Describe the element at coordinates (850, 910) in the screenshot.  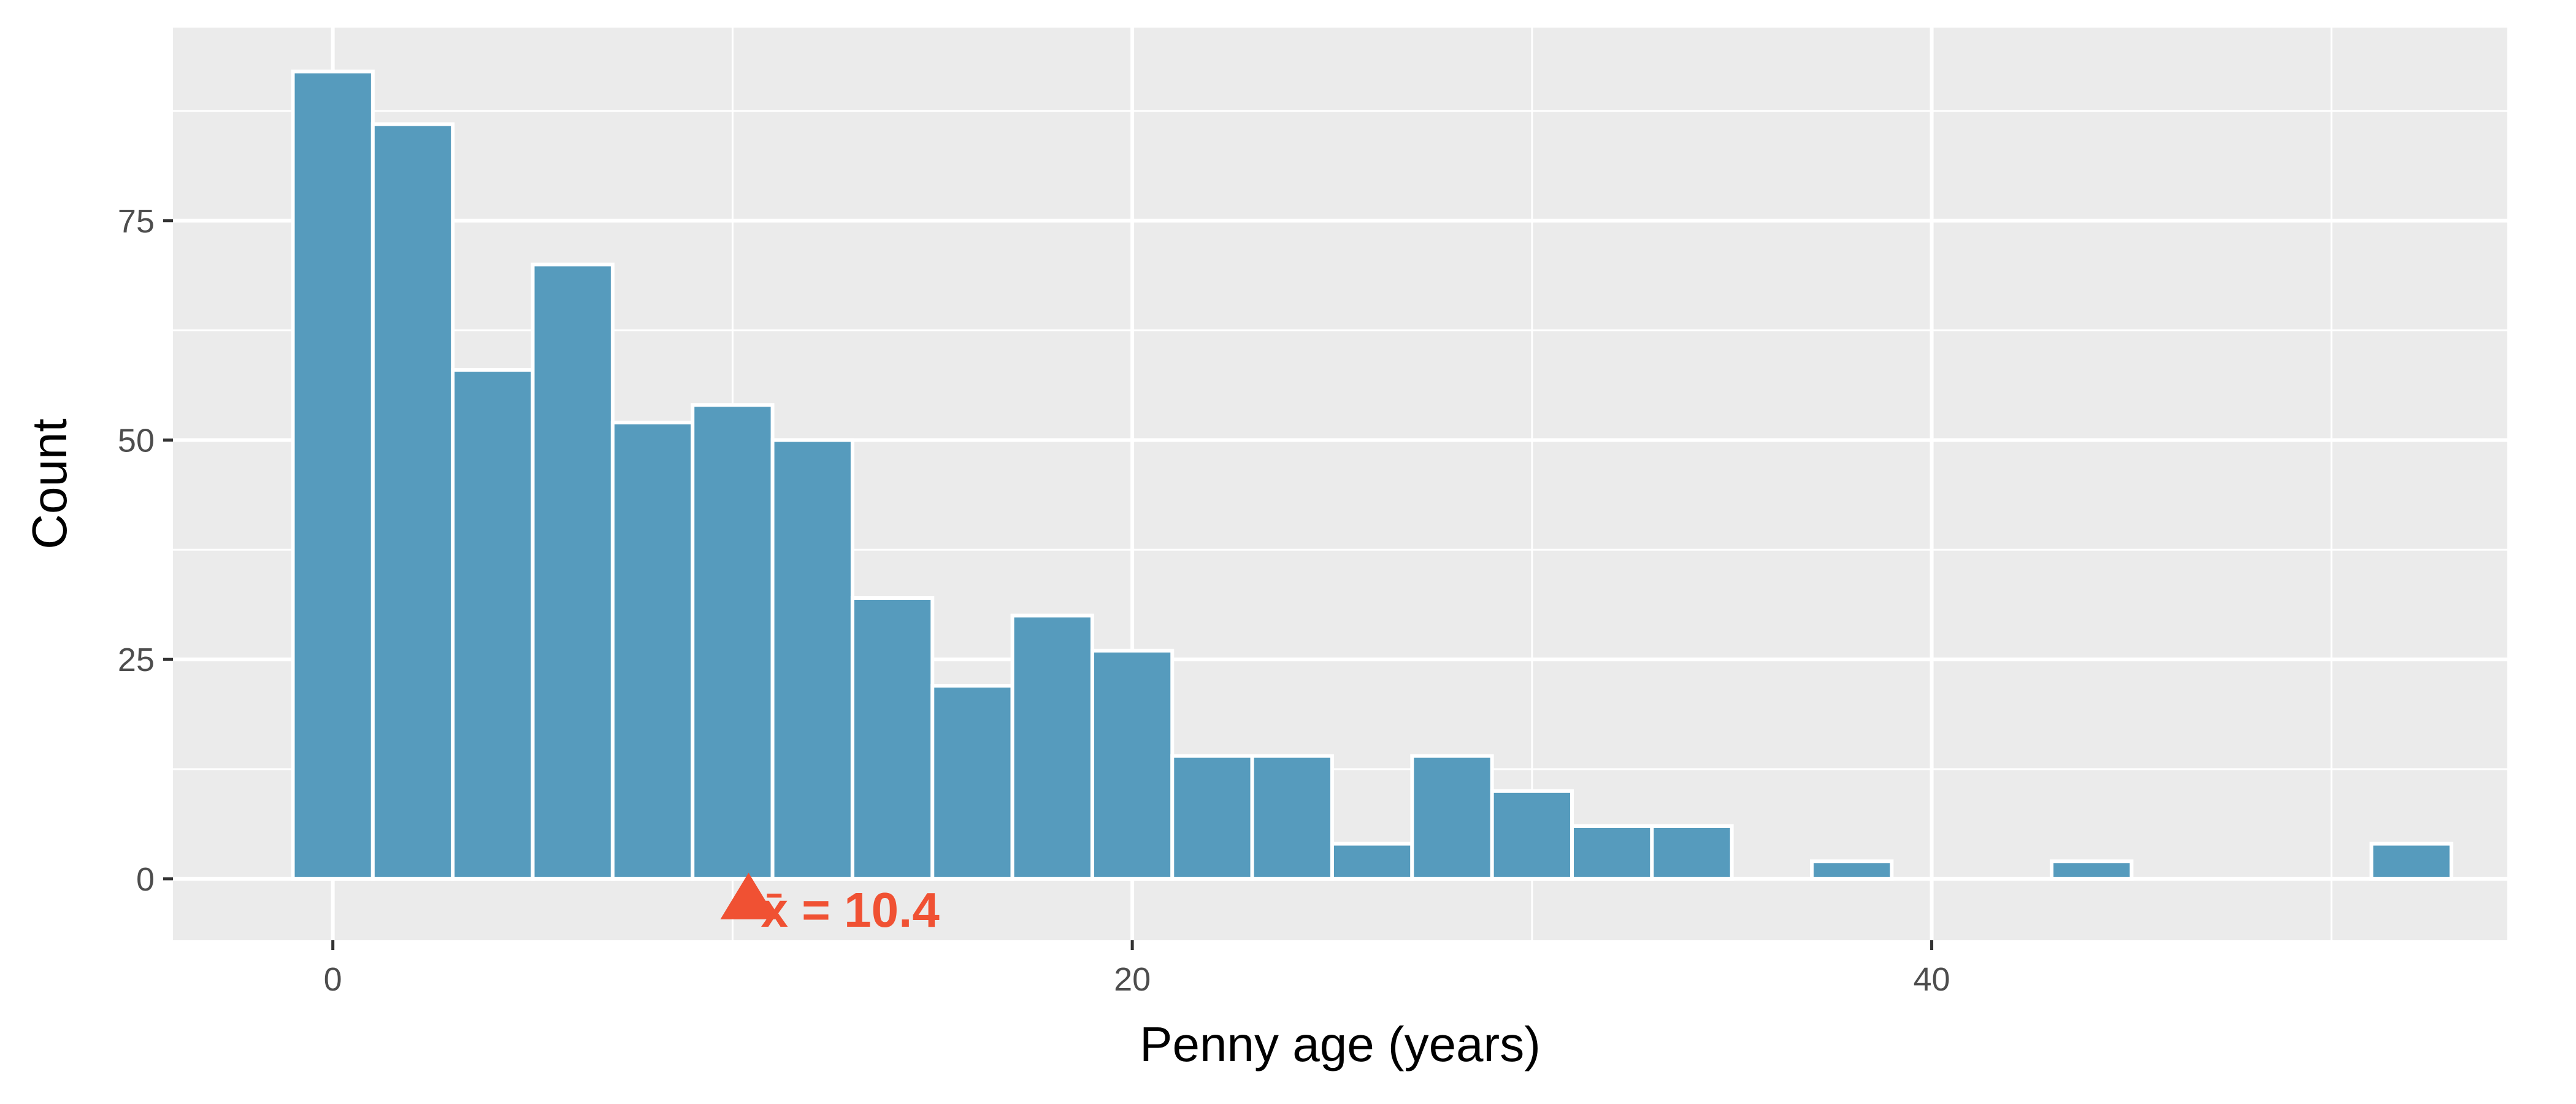
I see `mean-label: x̄ = 10.4` at that location.